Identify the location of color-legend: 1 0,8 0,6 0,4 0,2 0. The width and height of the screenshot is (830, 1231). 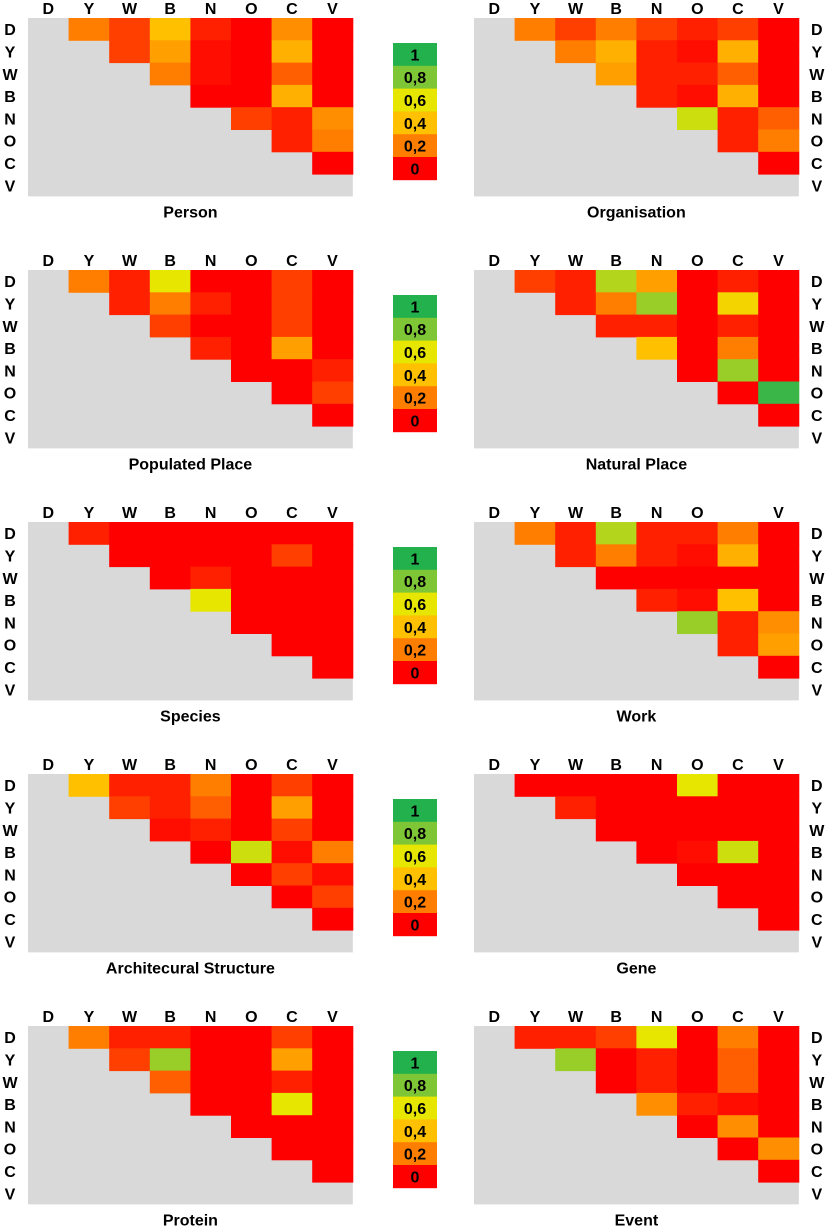
(415, 364).